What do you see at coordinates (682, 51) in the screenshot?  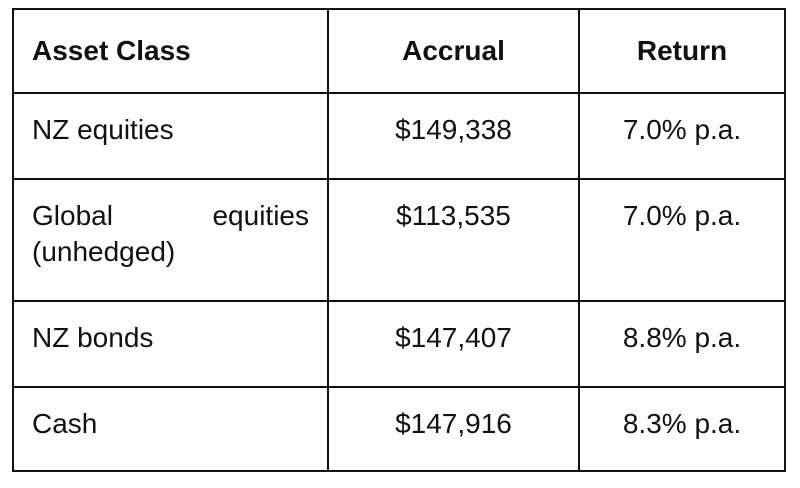 I see `header-cell: Return` at bounding box center [682, 51].